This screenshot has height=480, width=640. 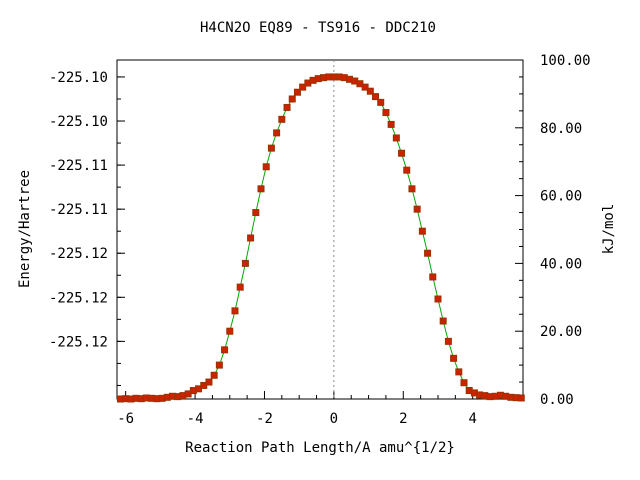 What do you see at coordinates (125, 419) in the screenshot?
I see `x-tick-label: -6` at bounding box center [125, 419].